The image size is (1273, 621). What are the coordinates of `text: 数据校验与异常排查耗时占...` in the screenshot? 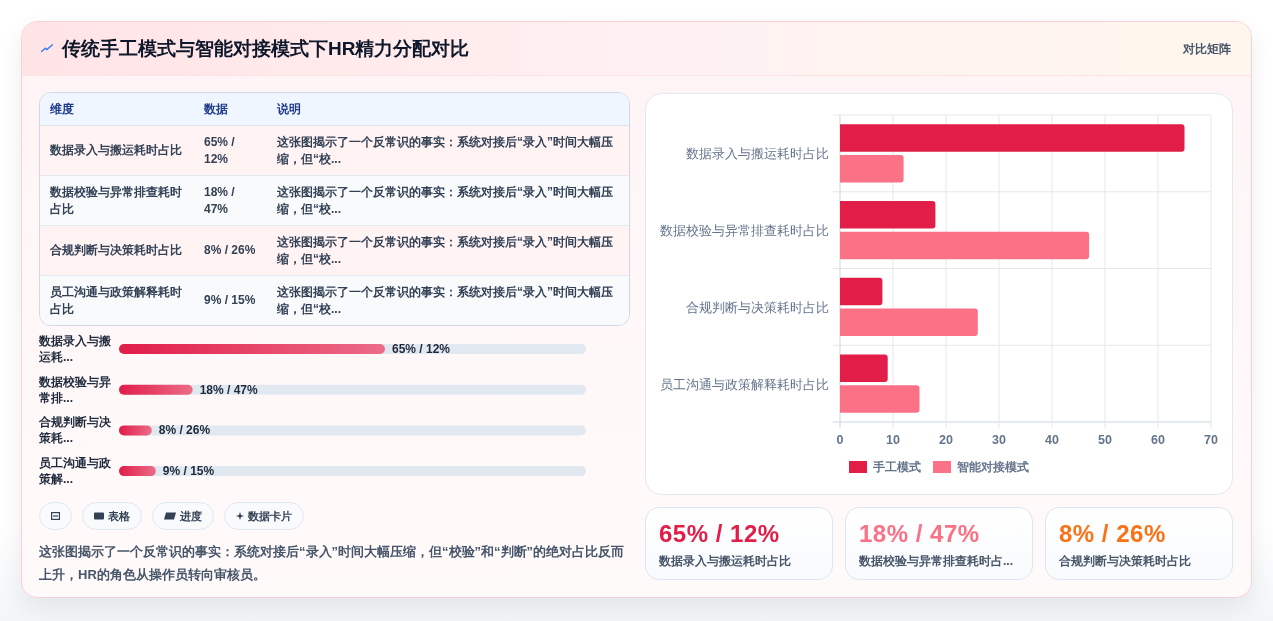 It's located at (936, 561).